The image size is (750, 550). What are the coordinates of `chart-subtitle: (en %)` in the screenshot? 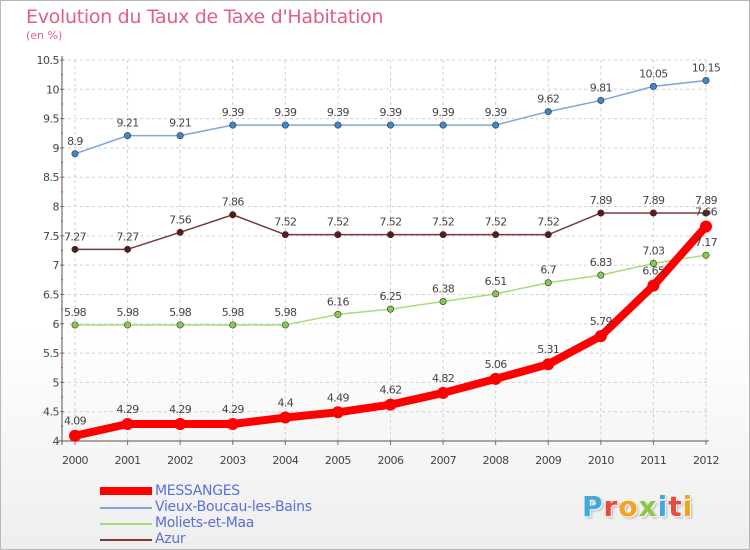 It's located at (44, 35).